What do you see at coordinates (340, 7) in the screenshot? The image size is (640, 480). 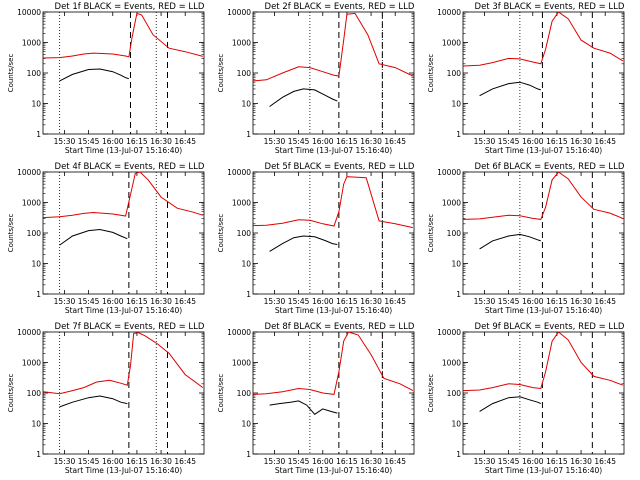 I see `panel-title: Det 2f BLACK = Events, RED = LLD` at bounding box center [340, 7].